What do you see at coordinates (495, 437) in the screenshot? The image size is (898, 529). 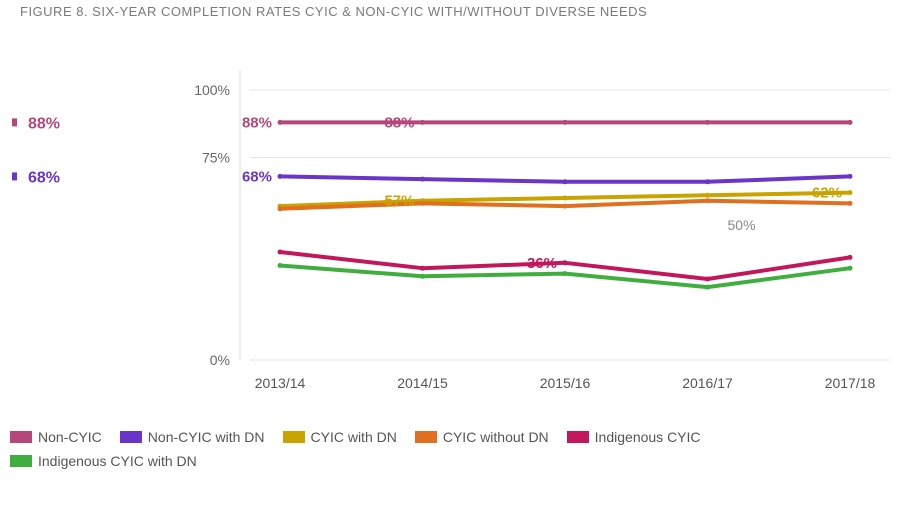 I see `legend-label: CYIC without DN` at bounding box center [495, 437].